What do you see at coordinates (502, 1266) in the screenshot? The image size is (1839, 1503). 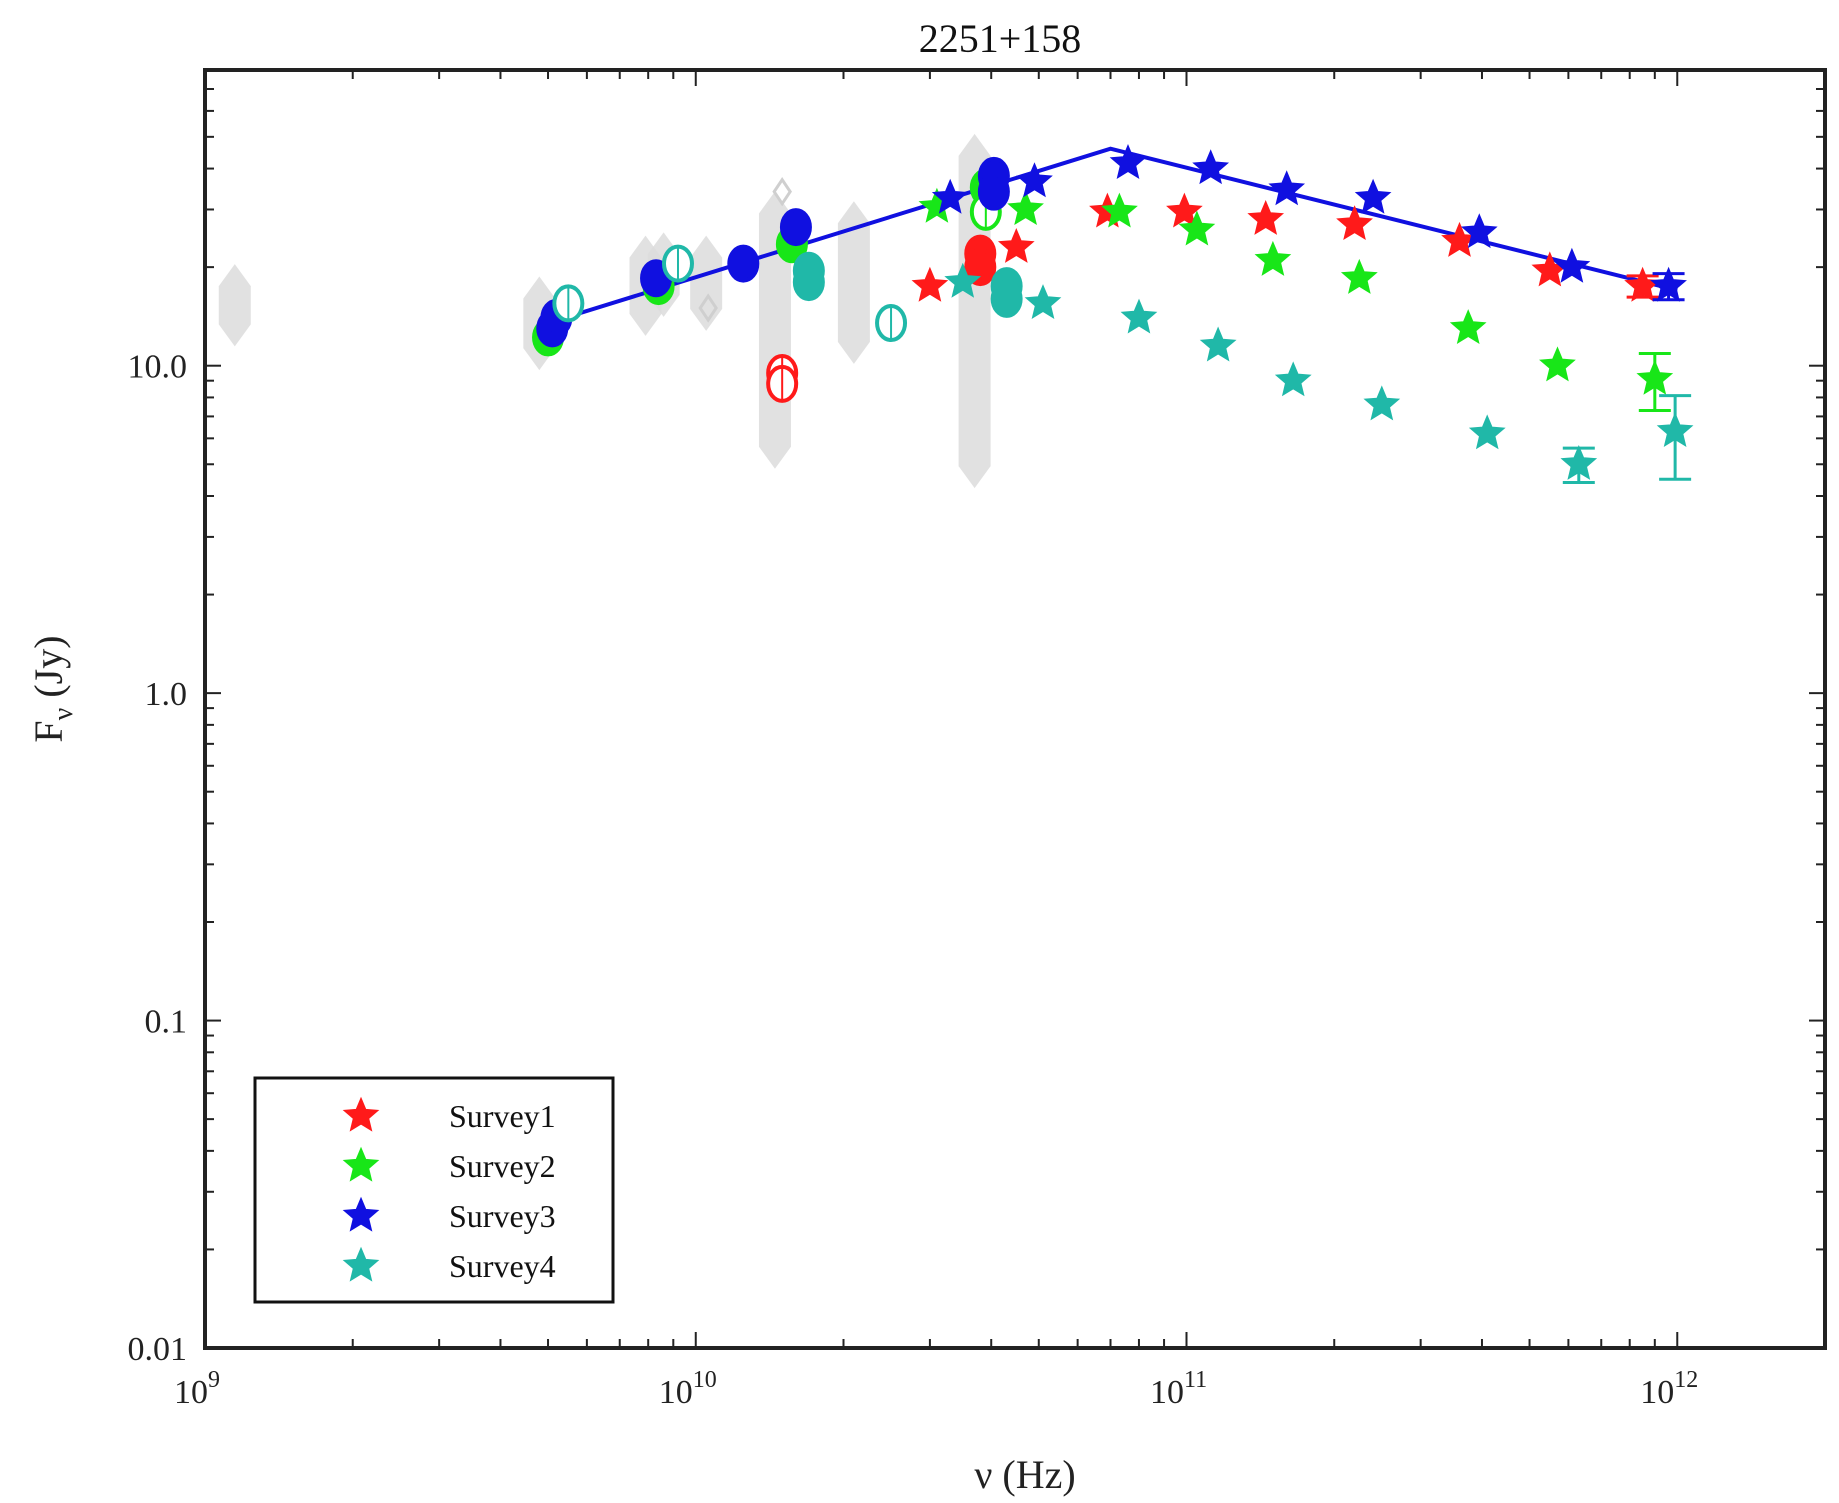 I see `legend-label: Survey4` at bounding box center [502, 1266].